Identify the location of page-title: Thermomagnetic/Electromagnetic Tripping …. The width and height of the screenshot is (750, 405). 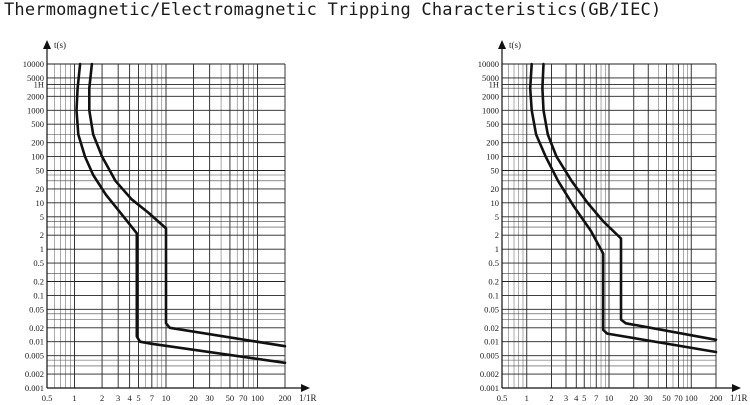
(333, 10).